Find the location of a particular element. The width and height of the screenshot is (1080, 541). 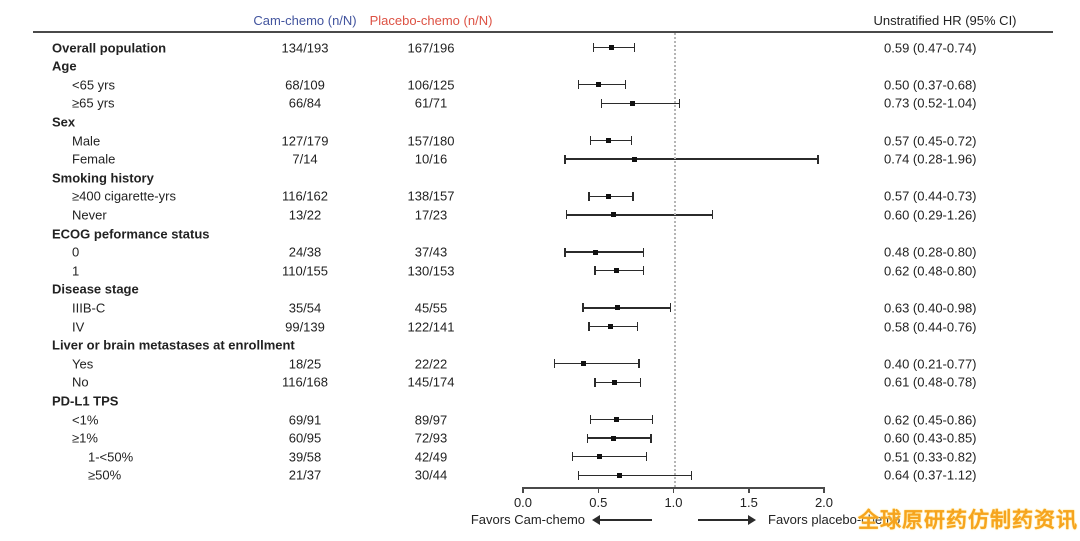

favors-left-label: Favors Cam-chemo is located at coordinates (527, 519).